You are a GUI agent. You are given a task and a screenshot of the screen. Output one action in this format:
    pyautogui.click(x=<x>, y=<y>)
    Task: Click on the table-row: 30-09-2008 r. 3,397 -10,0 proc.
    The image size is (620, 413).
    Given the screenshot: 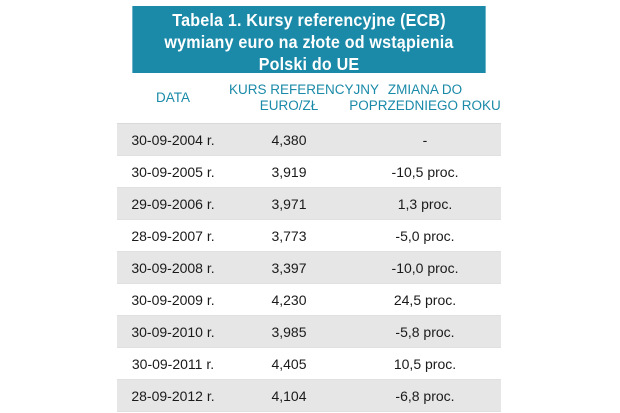 What is the action you would take?
    pyautogui.click(x=309, y=268)
    